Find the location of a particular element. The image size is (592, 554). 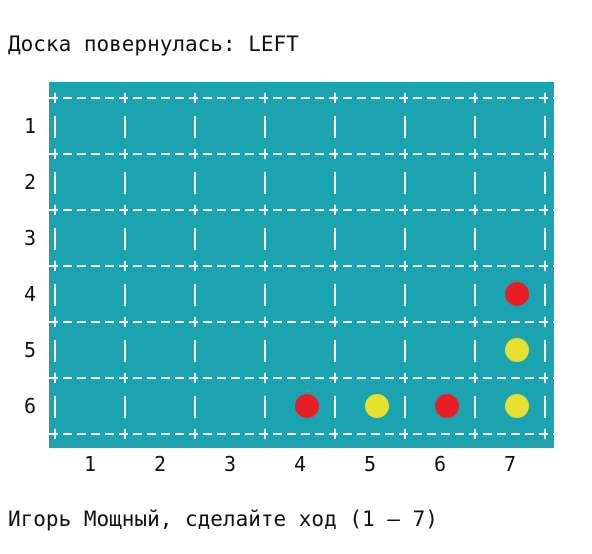

row-label: 3 is located at coordinates (30, 238).